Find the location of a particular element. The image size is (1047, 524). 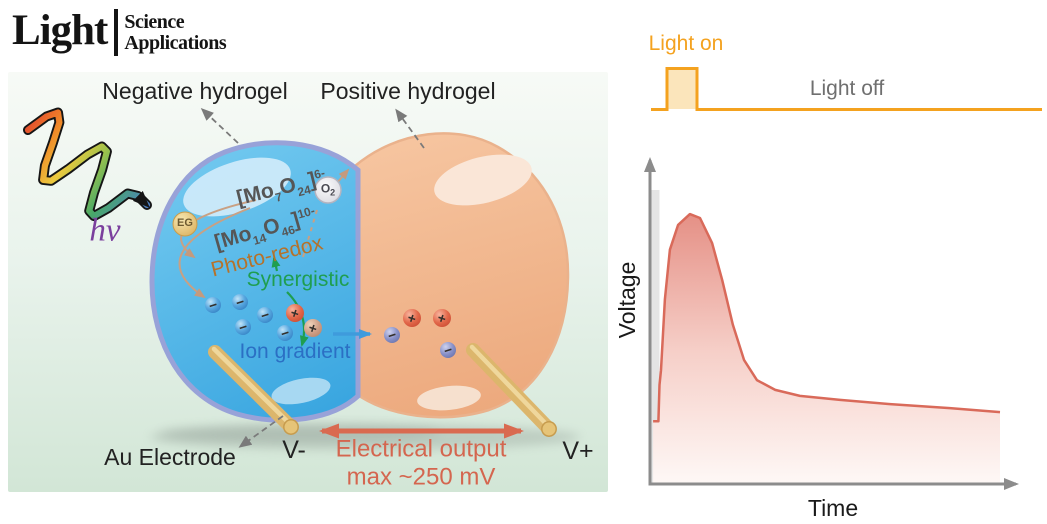

o2-symbol: O is located at coordinates (325, 188).